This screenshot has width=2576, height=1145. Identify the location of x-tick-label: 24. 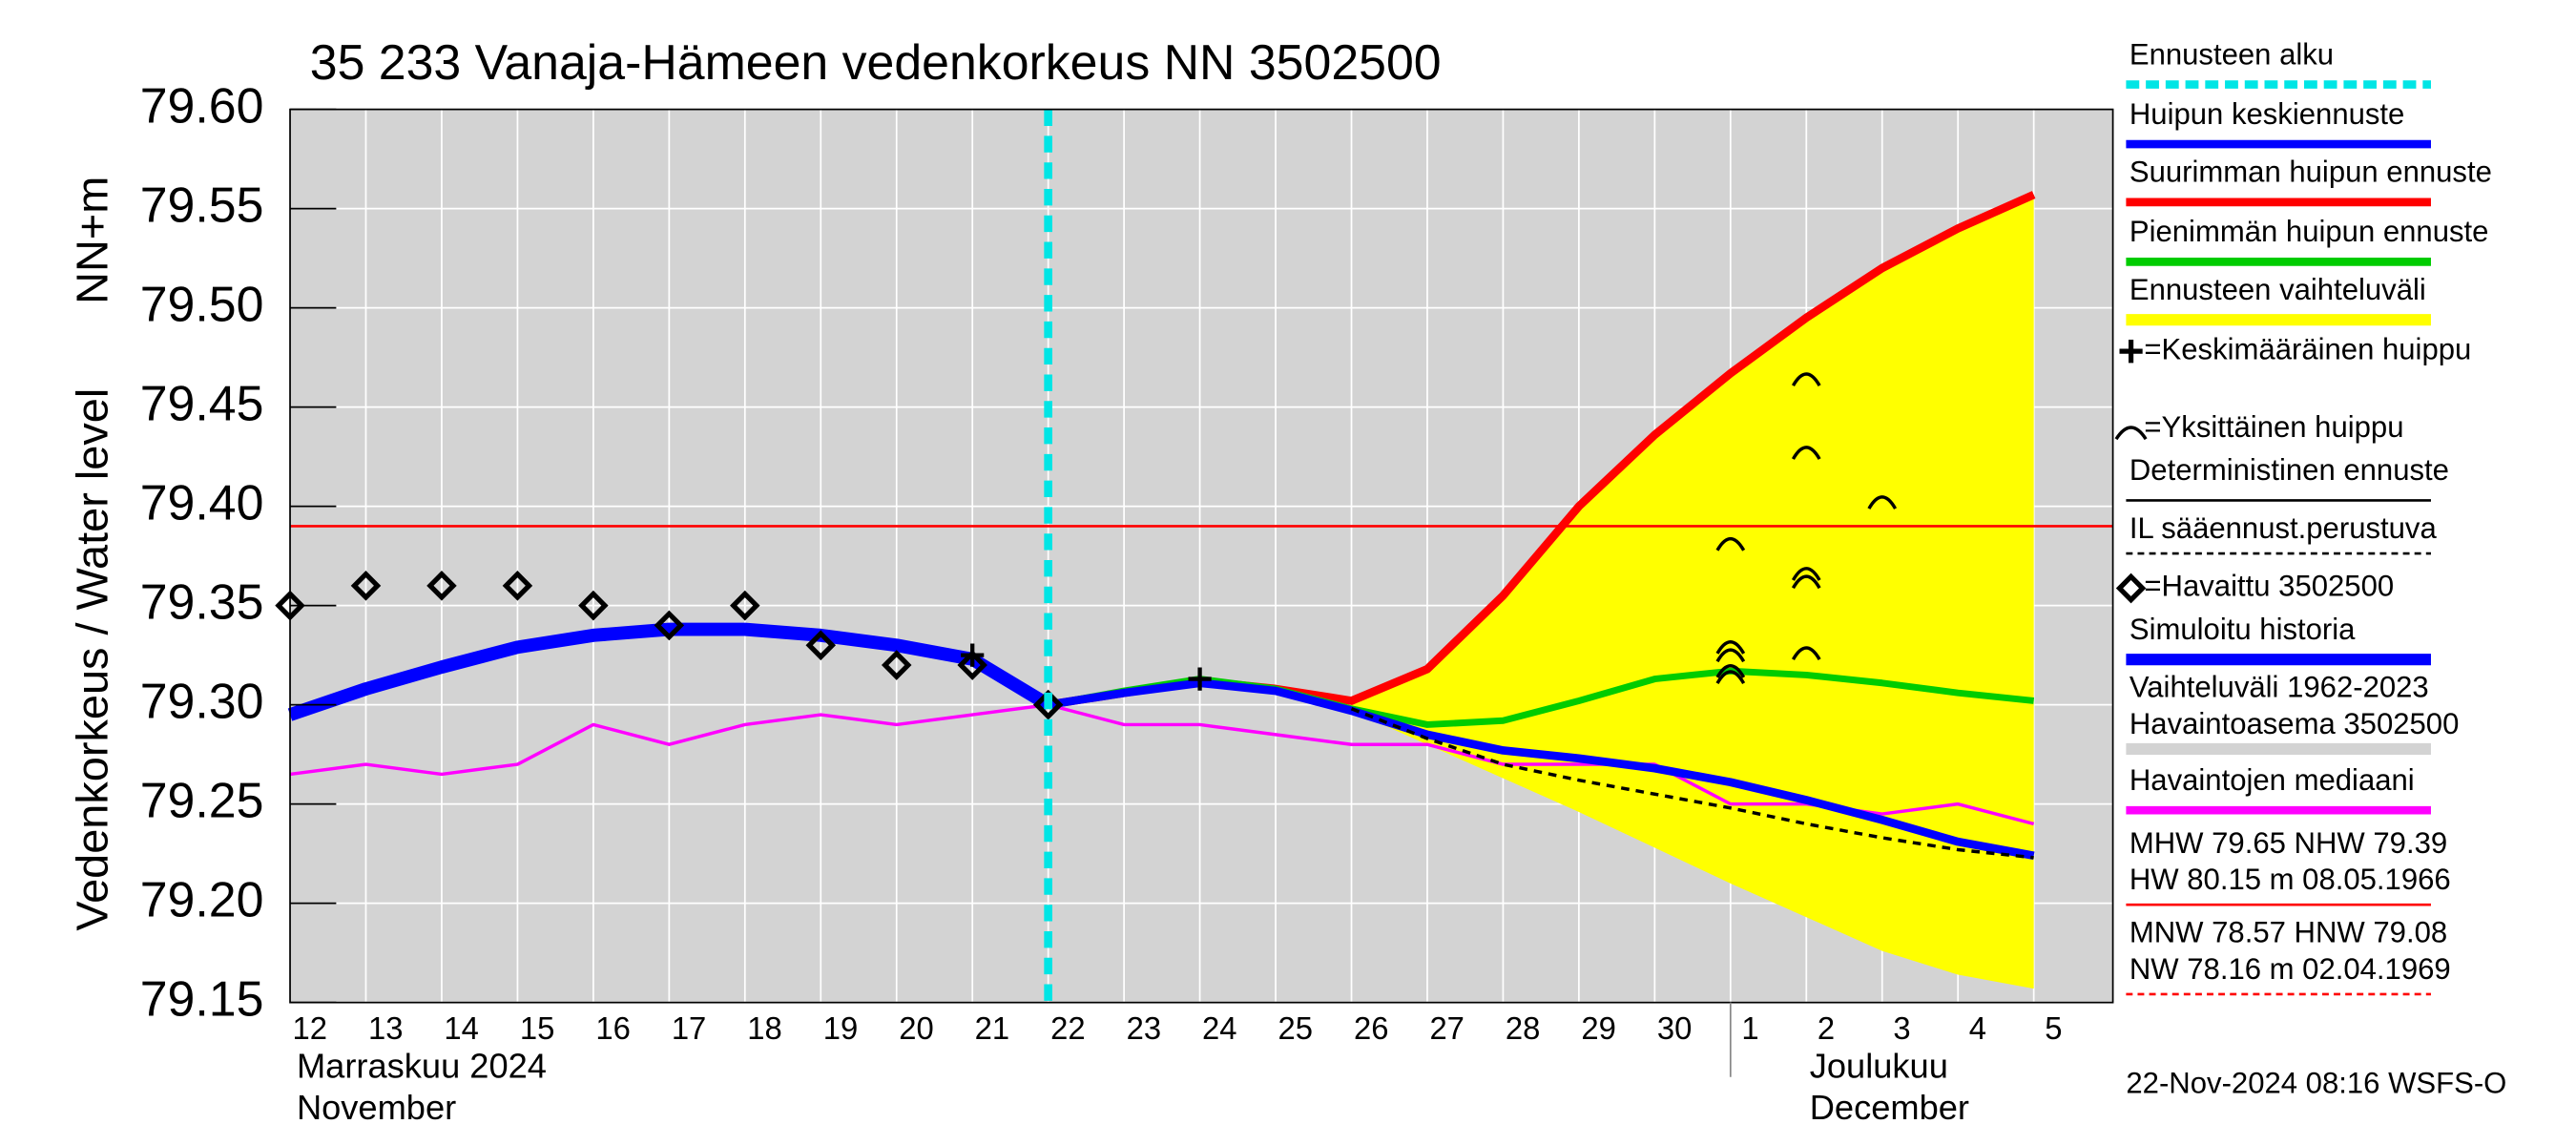
(1219, 1028).